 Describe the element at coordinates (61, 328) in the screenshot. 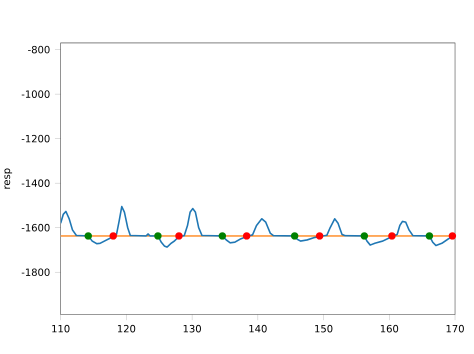

I see `x-tick-label: 110` at that location.